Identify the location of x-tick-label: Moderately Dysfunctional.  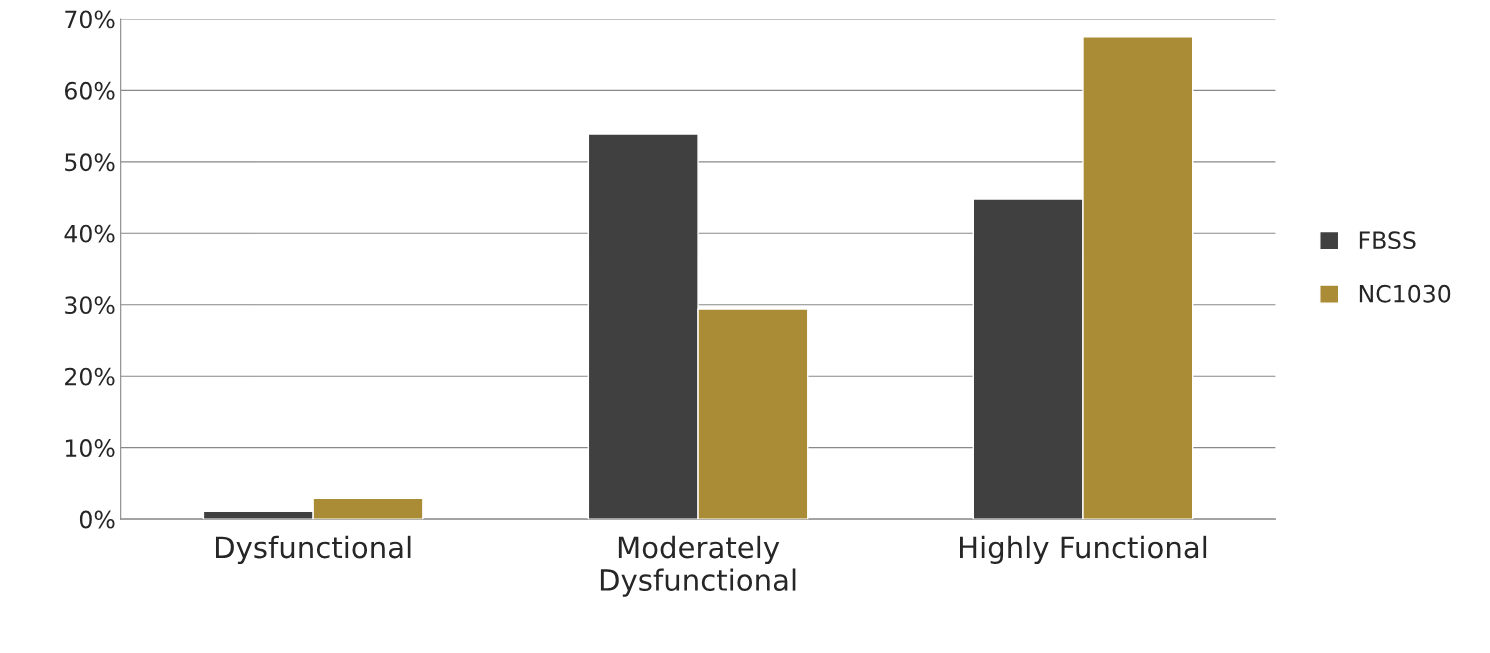
(698, 566).